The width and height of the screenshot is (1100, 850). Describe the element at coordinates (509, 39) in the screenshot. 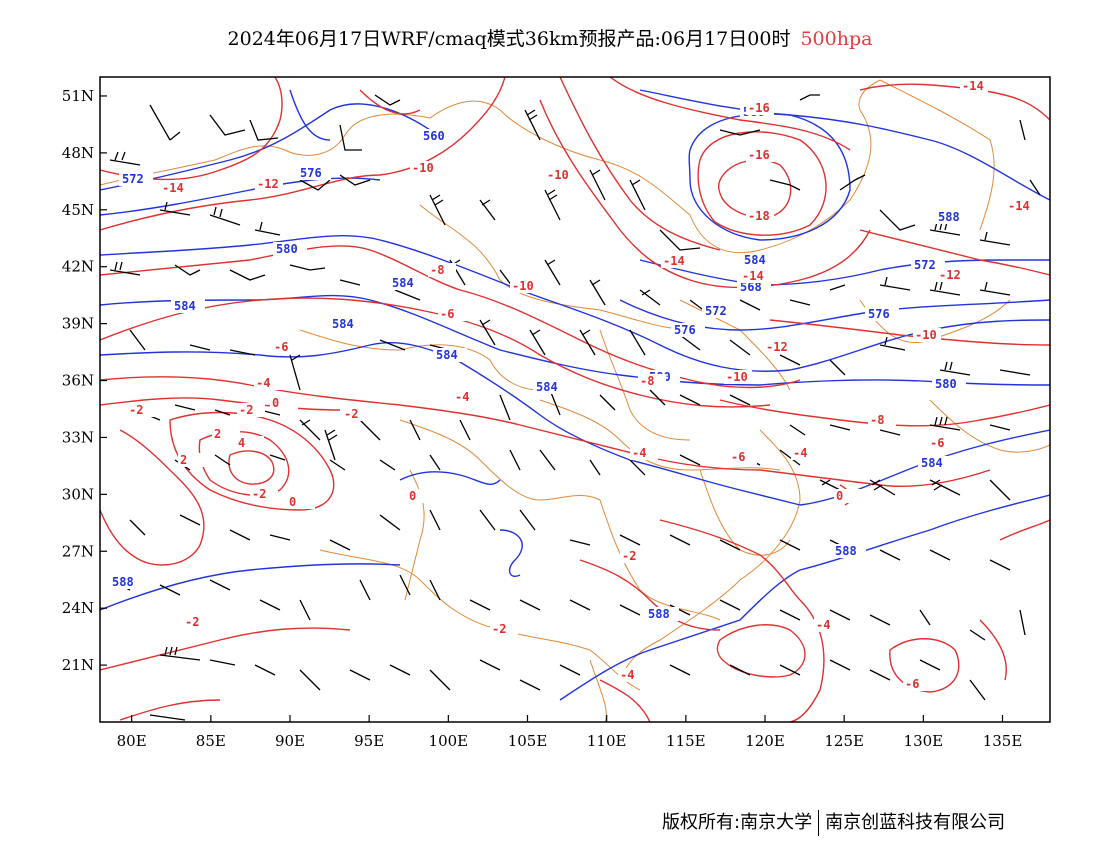

I see `title-main: 2024年06月17日WRF/cmaq模式36km预报产品:06月17日00时` at that location.